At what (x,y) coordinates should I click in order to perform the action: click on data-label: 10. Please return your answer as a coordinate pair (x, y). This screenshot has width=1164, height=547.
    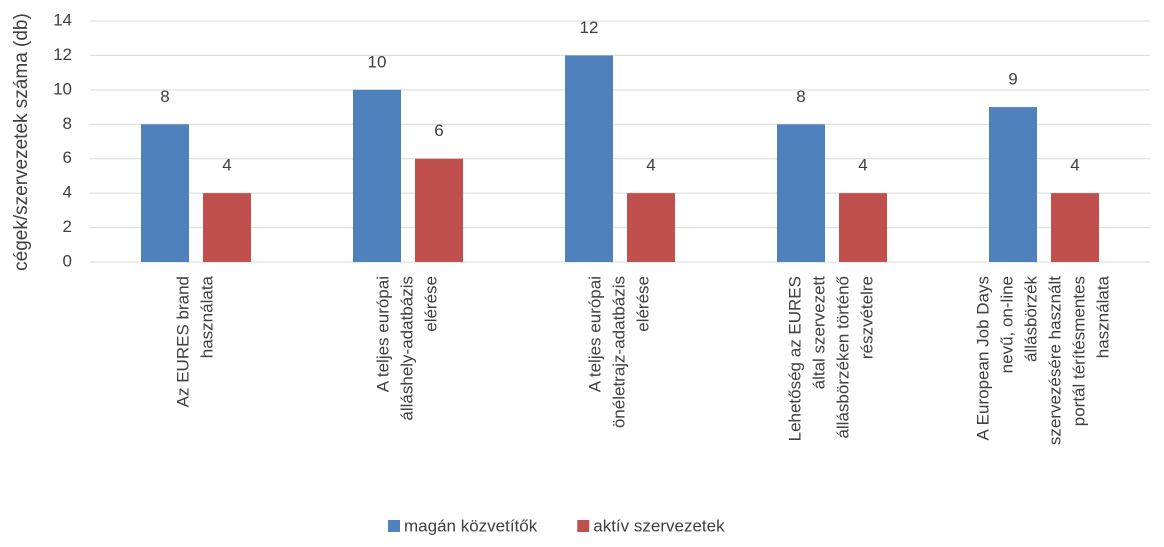
    Looking at the image, I should click on (377, 61).